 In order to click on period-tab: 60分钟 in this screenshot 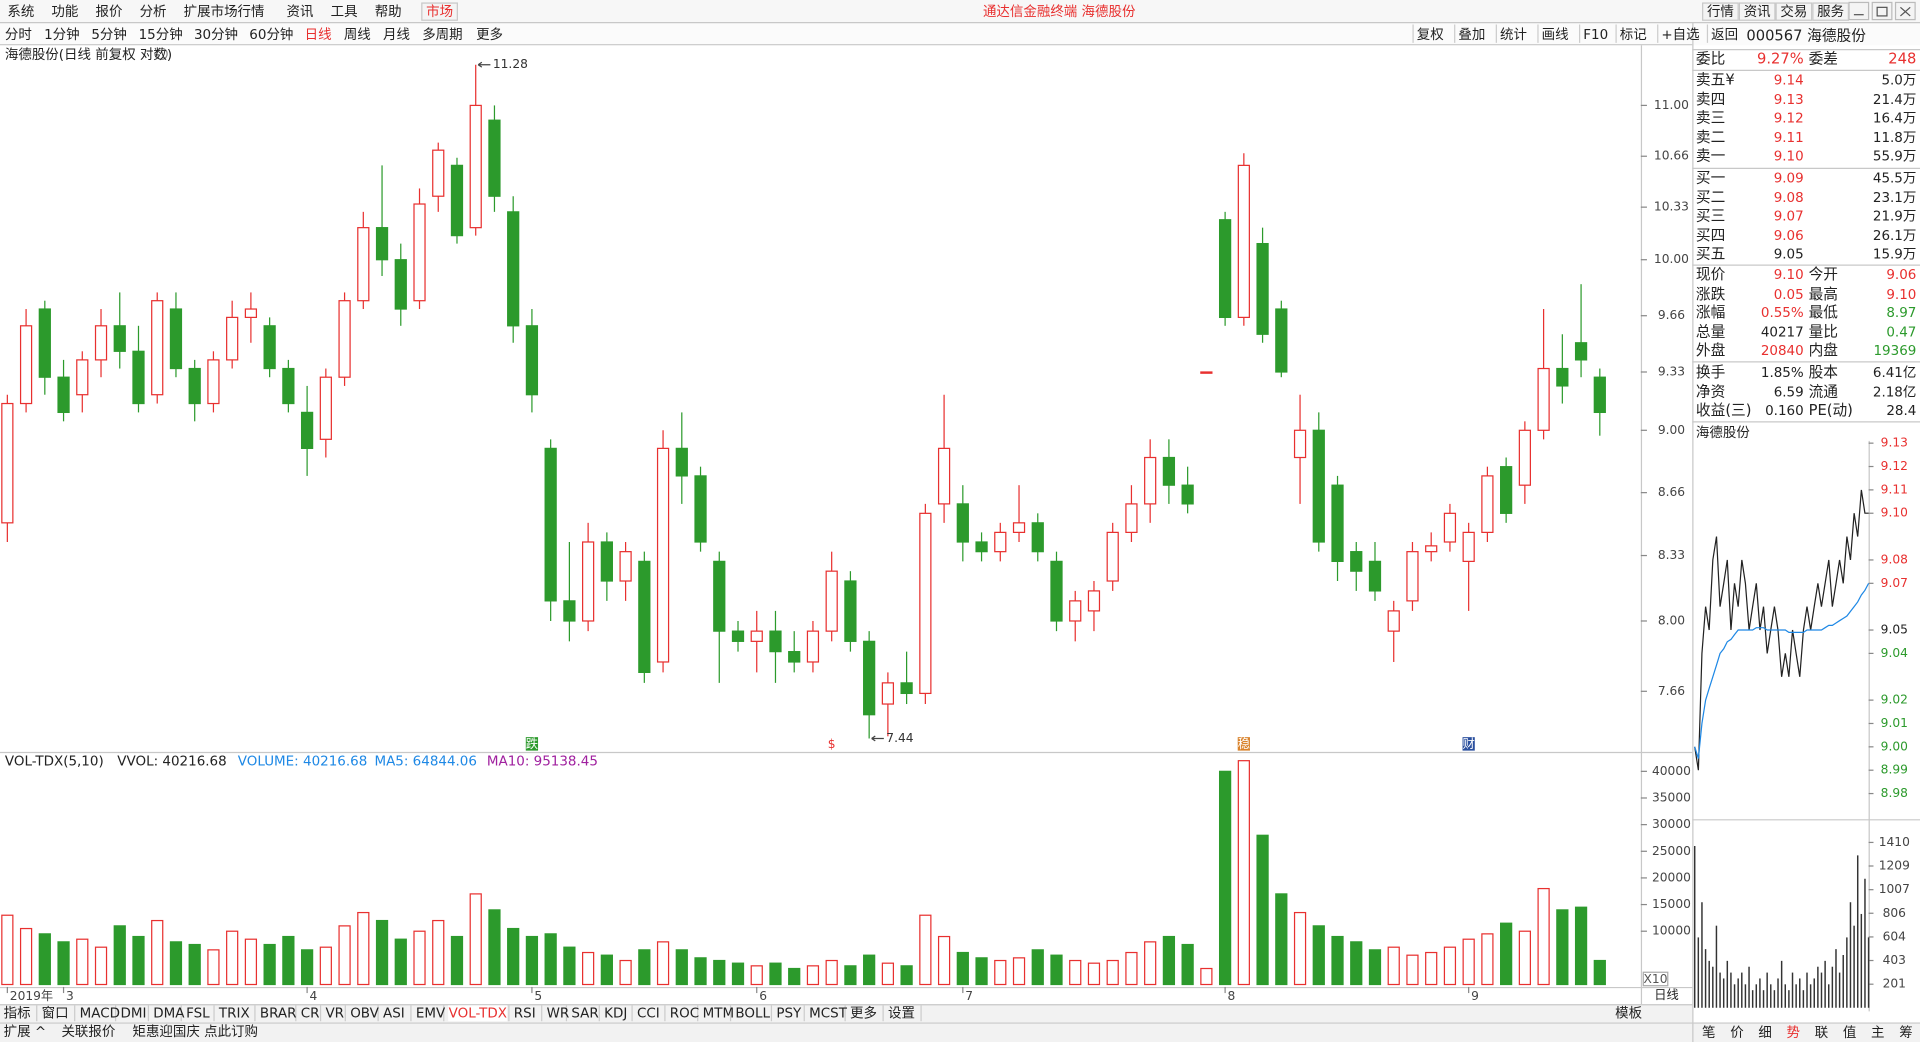, I will do `click(271, 34)`.